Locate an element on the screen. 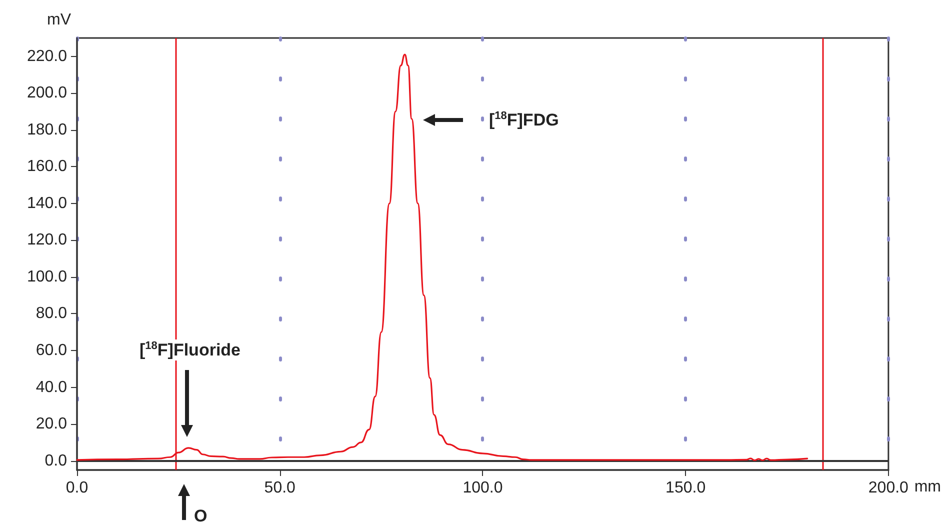  y-tick-label: 180.0 is located at coordinates (47, 129).